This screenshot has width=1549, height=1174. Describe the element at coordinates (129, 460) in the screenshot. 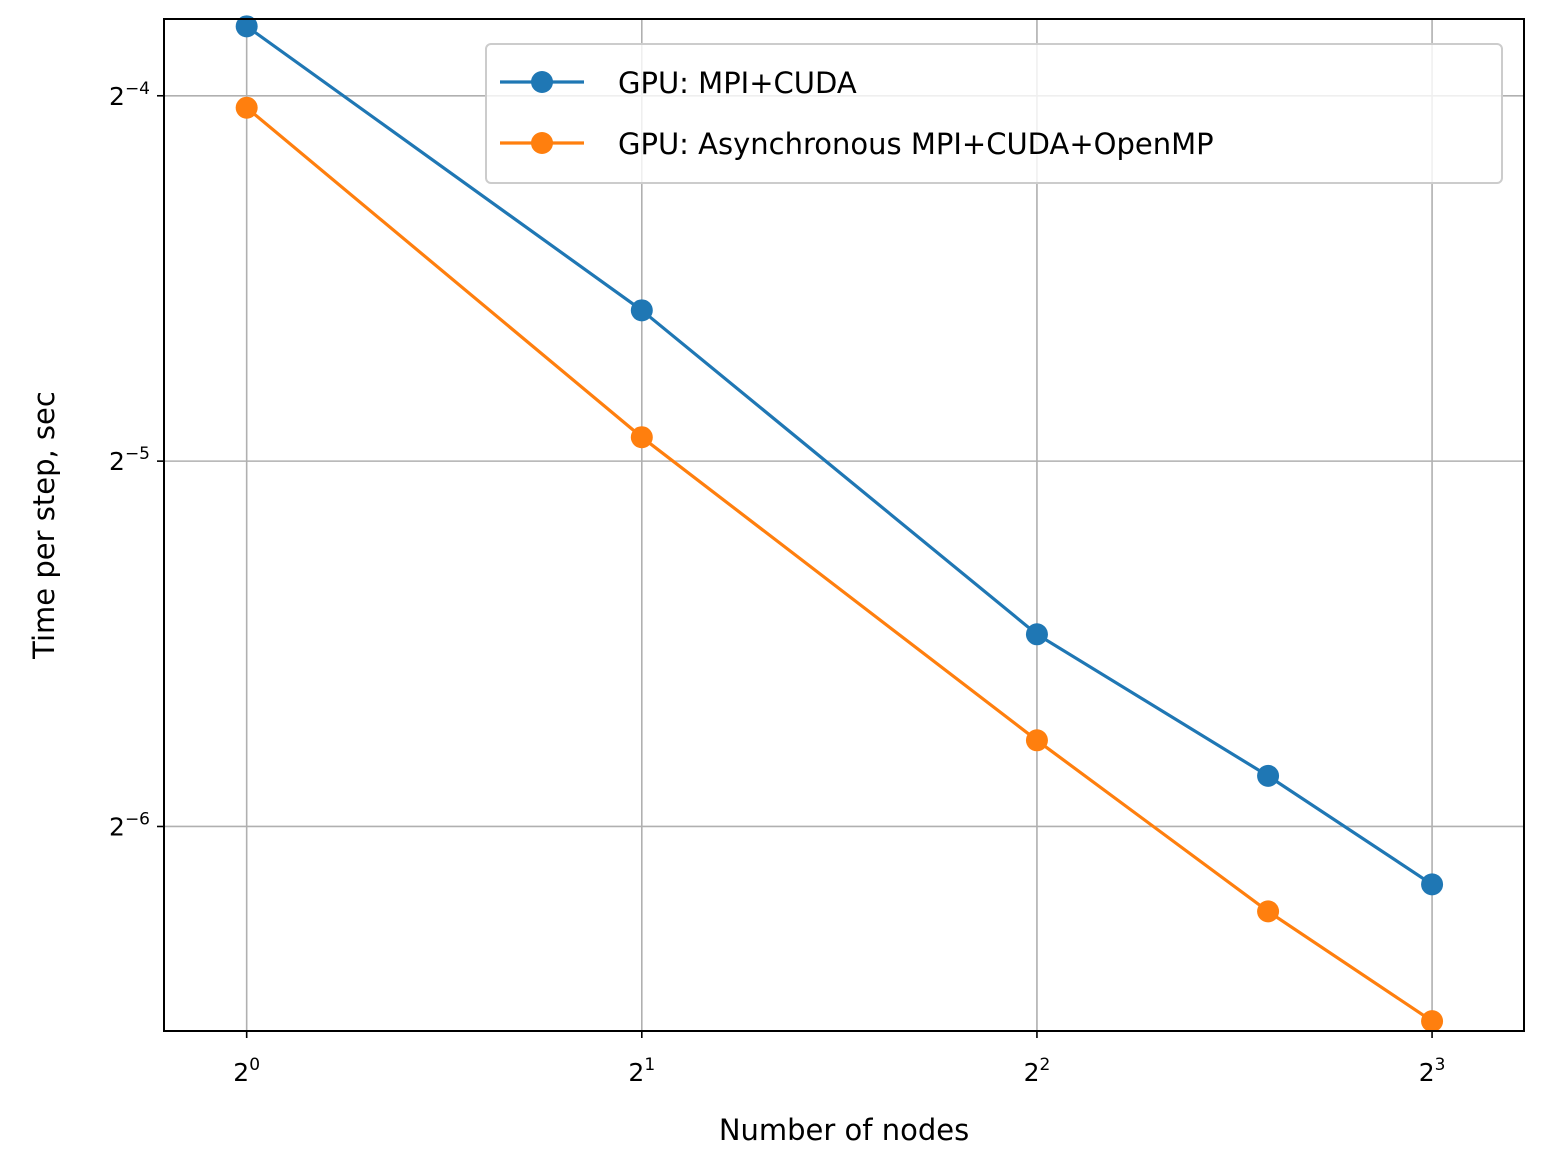

I see `y-tick-label: 2−5` at that location.